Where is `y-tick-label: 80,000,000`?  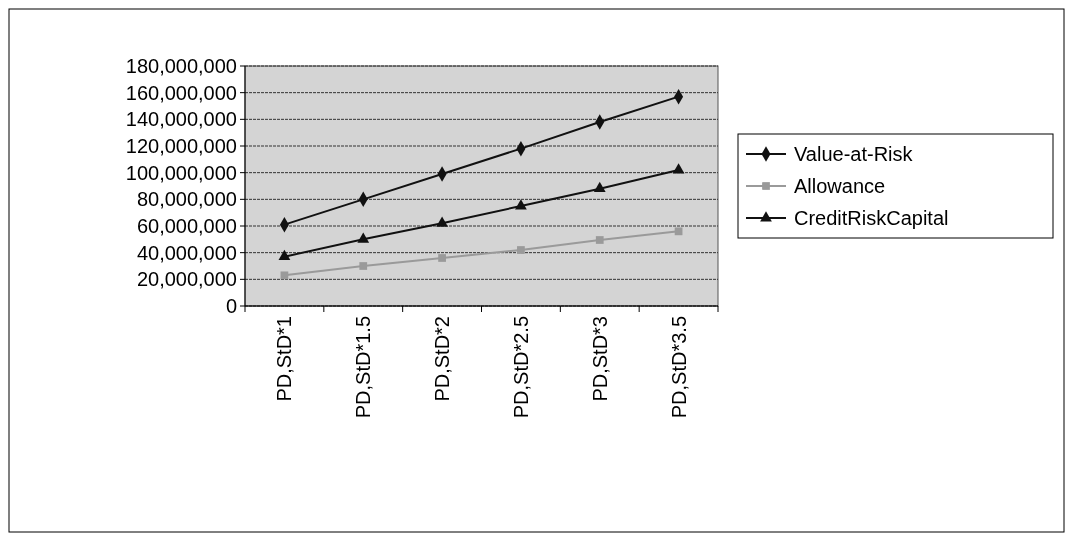 y-tick-label: 80,000,000 is located at coordinates (186, 199).